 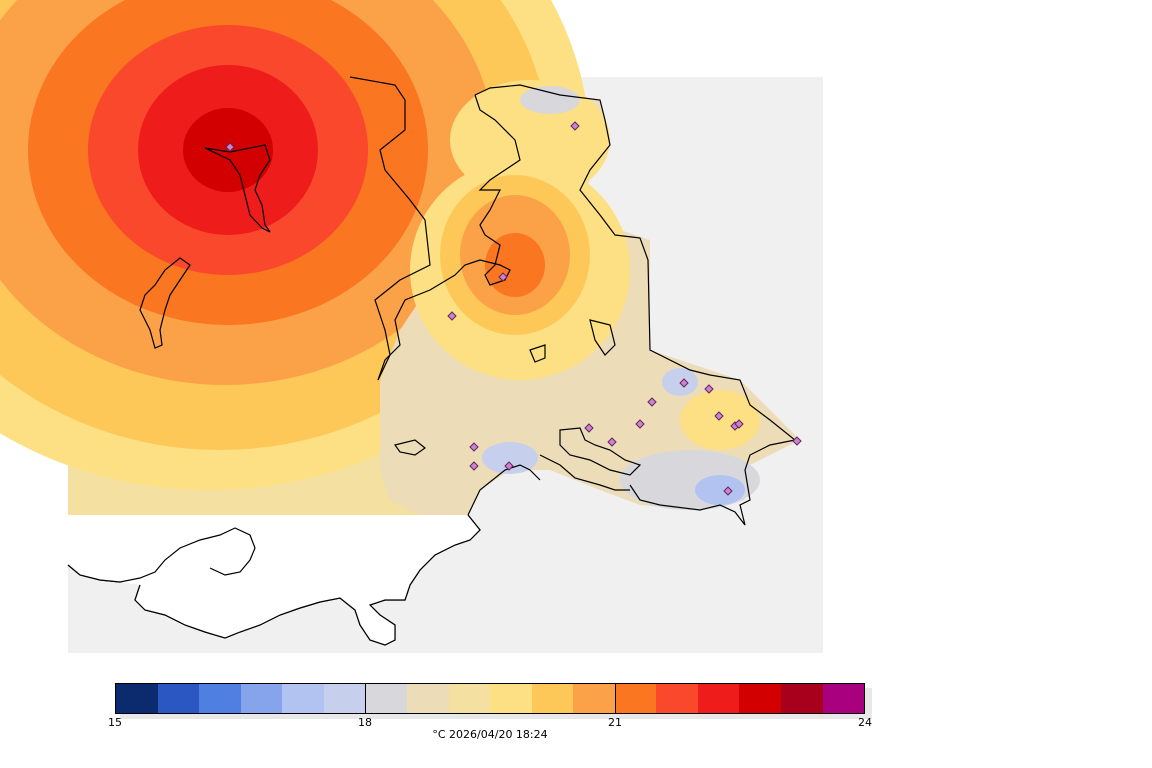 I want to click on colorbar-tick-label: 18, so click(x=365, y=722).